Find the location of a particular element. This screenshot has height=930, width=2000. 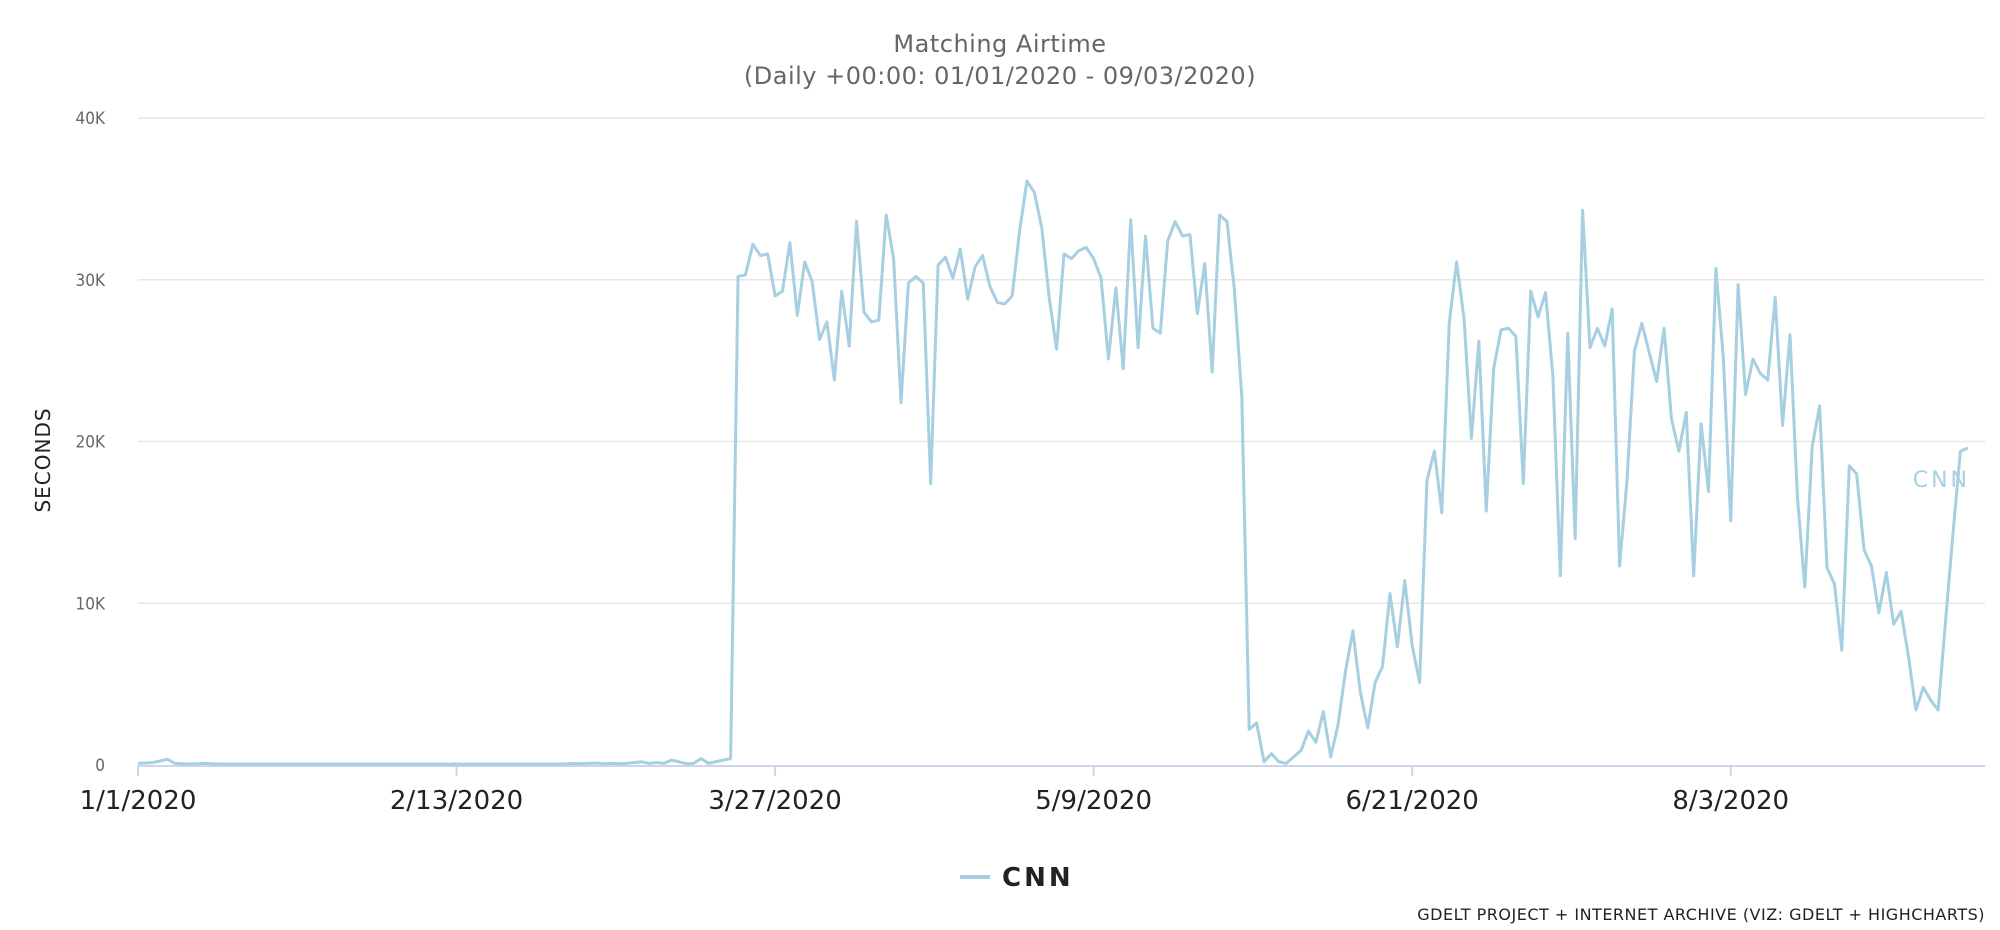

legend: CNN is located at coordinates (1017, 878).